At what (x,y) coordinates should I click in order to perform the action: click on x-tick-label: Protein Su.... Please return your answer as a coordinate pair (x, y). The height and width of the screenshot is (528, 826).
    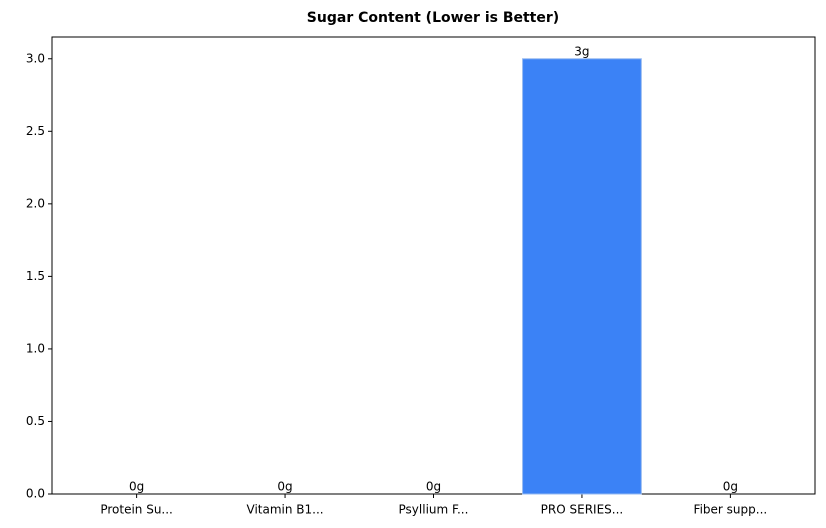
    Looking at the image, I should click on (136, 510).